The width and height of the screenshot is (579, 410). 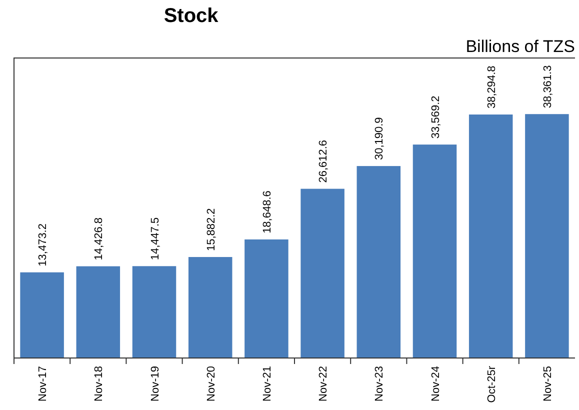 What do you see at coordinates (380, 384) in the screenshot?
I see `x-tick-label: Nov-23` at bounding box center [380, 384].